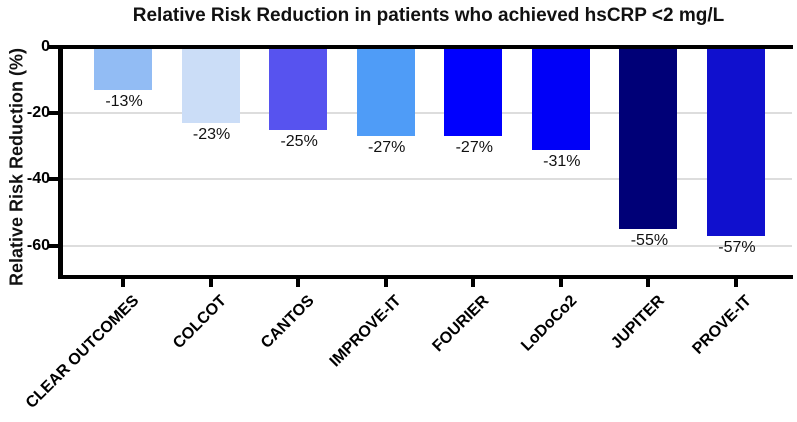 The image size is (797, 422). Describe the element at coordinates (425, 277) in the screenshot. I see `x-axis-bottom-line` at that location.